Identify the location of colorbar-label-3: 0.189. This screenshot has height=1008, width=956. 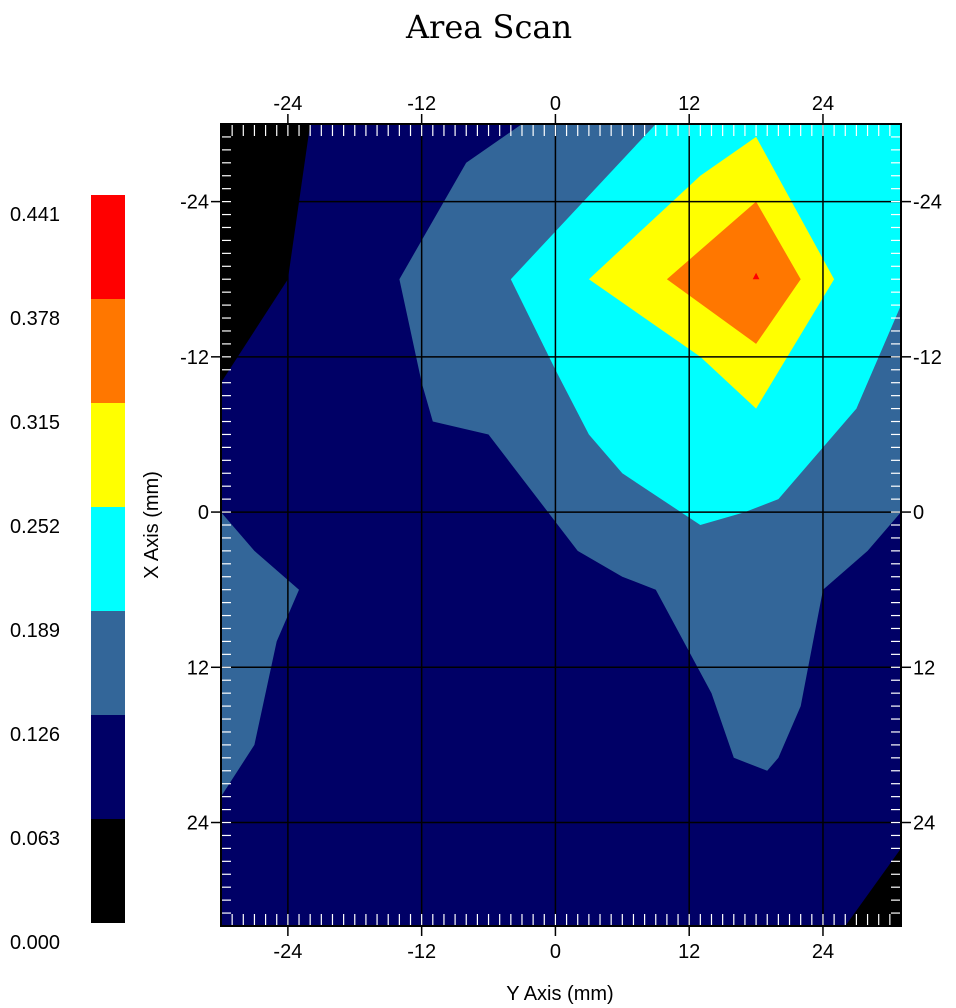
(35, 631).